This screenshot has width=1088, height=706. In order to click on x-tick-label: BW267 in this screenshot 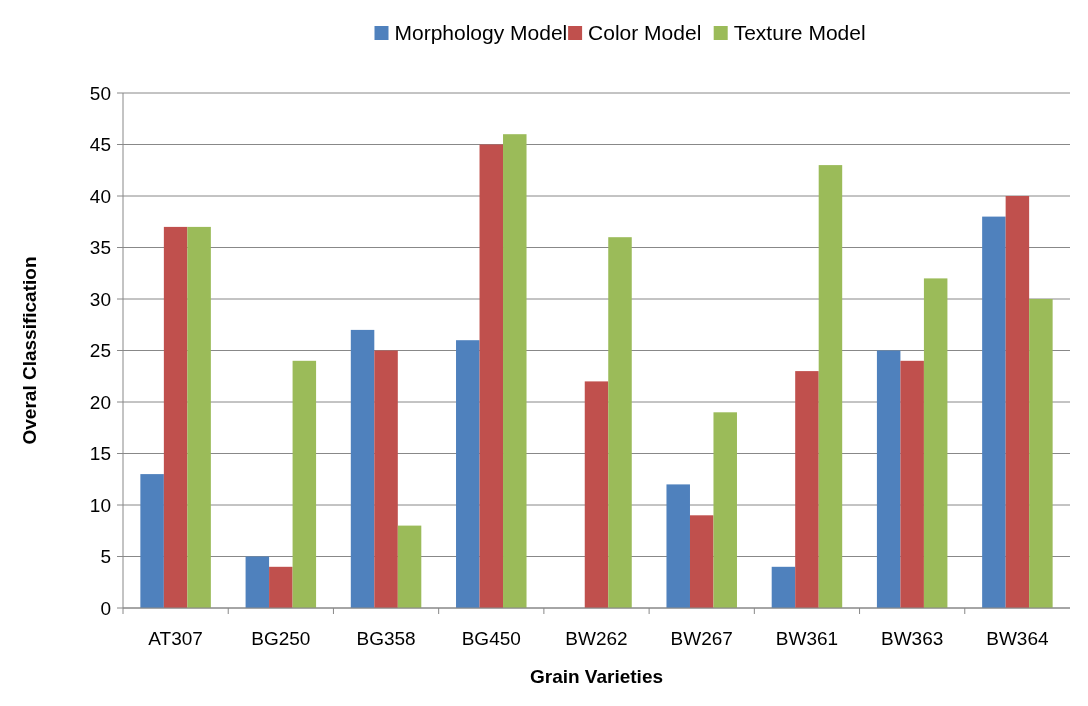, I will do `click(701, 638)`.